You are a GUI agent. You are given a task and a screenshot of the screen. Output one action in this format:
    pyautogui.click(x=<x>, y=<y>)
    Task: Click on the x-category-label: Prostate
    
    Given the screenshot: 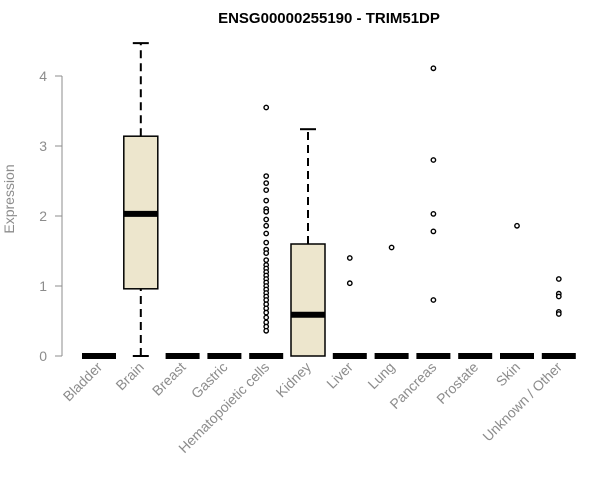 What is the action you would take?
    pyautogui.click(x=457, y=383)
    